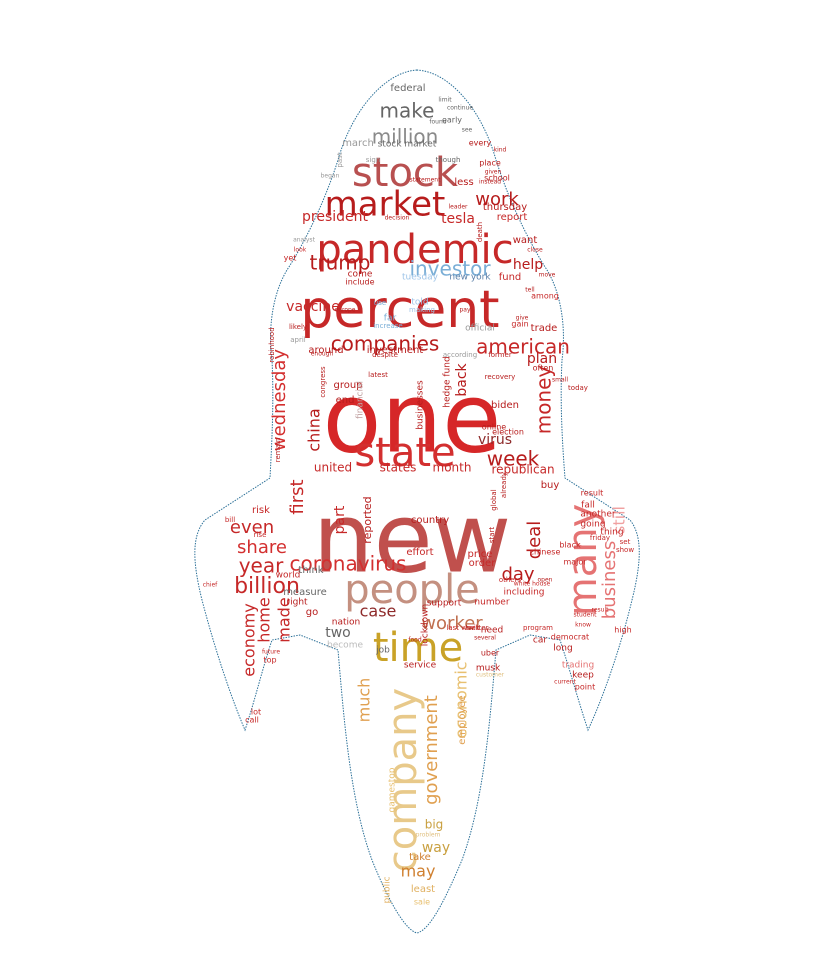 The image size is (834, 970). Describe the element at coordinates (505, 405) in the screenshot. I see `cloud-word: biden` at that location.